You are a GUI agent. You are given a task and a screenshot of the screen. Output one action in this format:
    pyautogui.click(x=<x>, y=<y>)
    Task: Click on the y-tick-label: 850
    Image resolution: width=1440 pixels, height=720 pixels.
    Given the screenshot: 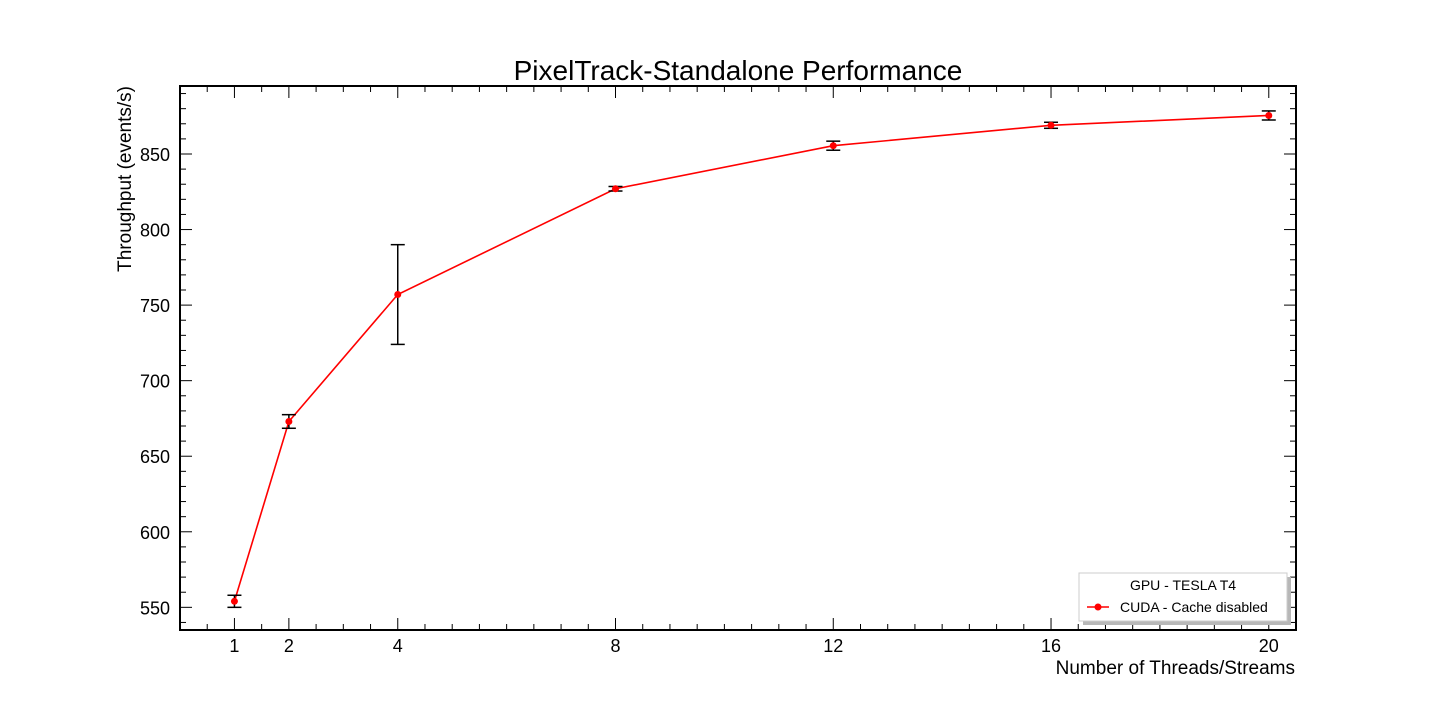 What is the action you would take?
    pyautogui.click(x=155, y=155)
    